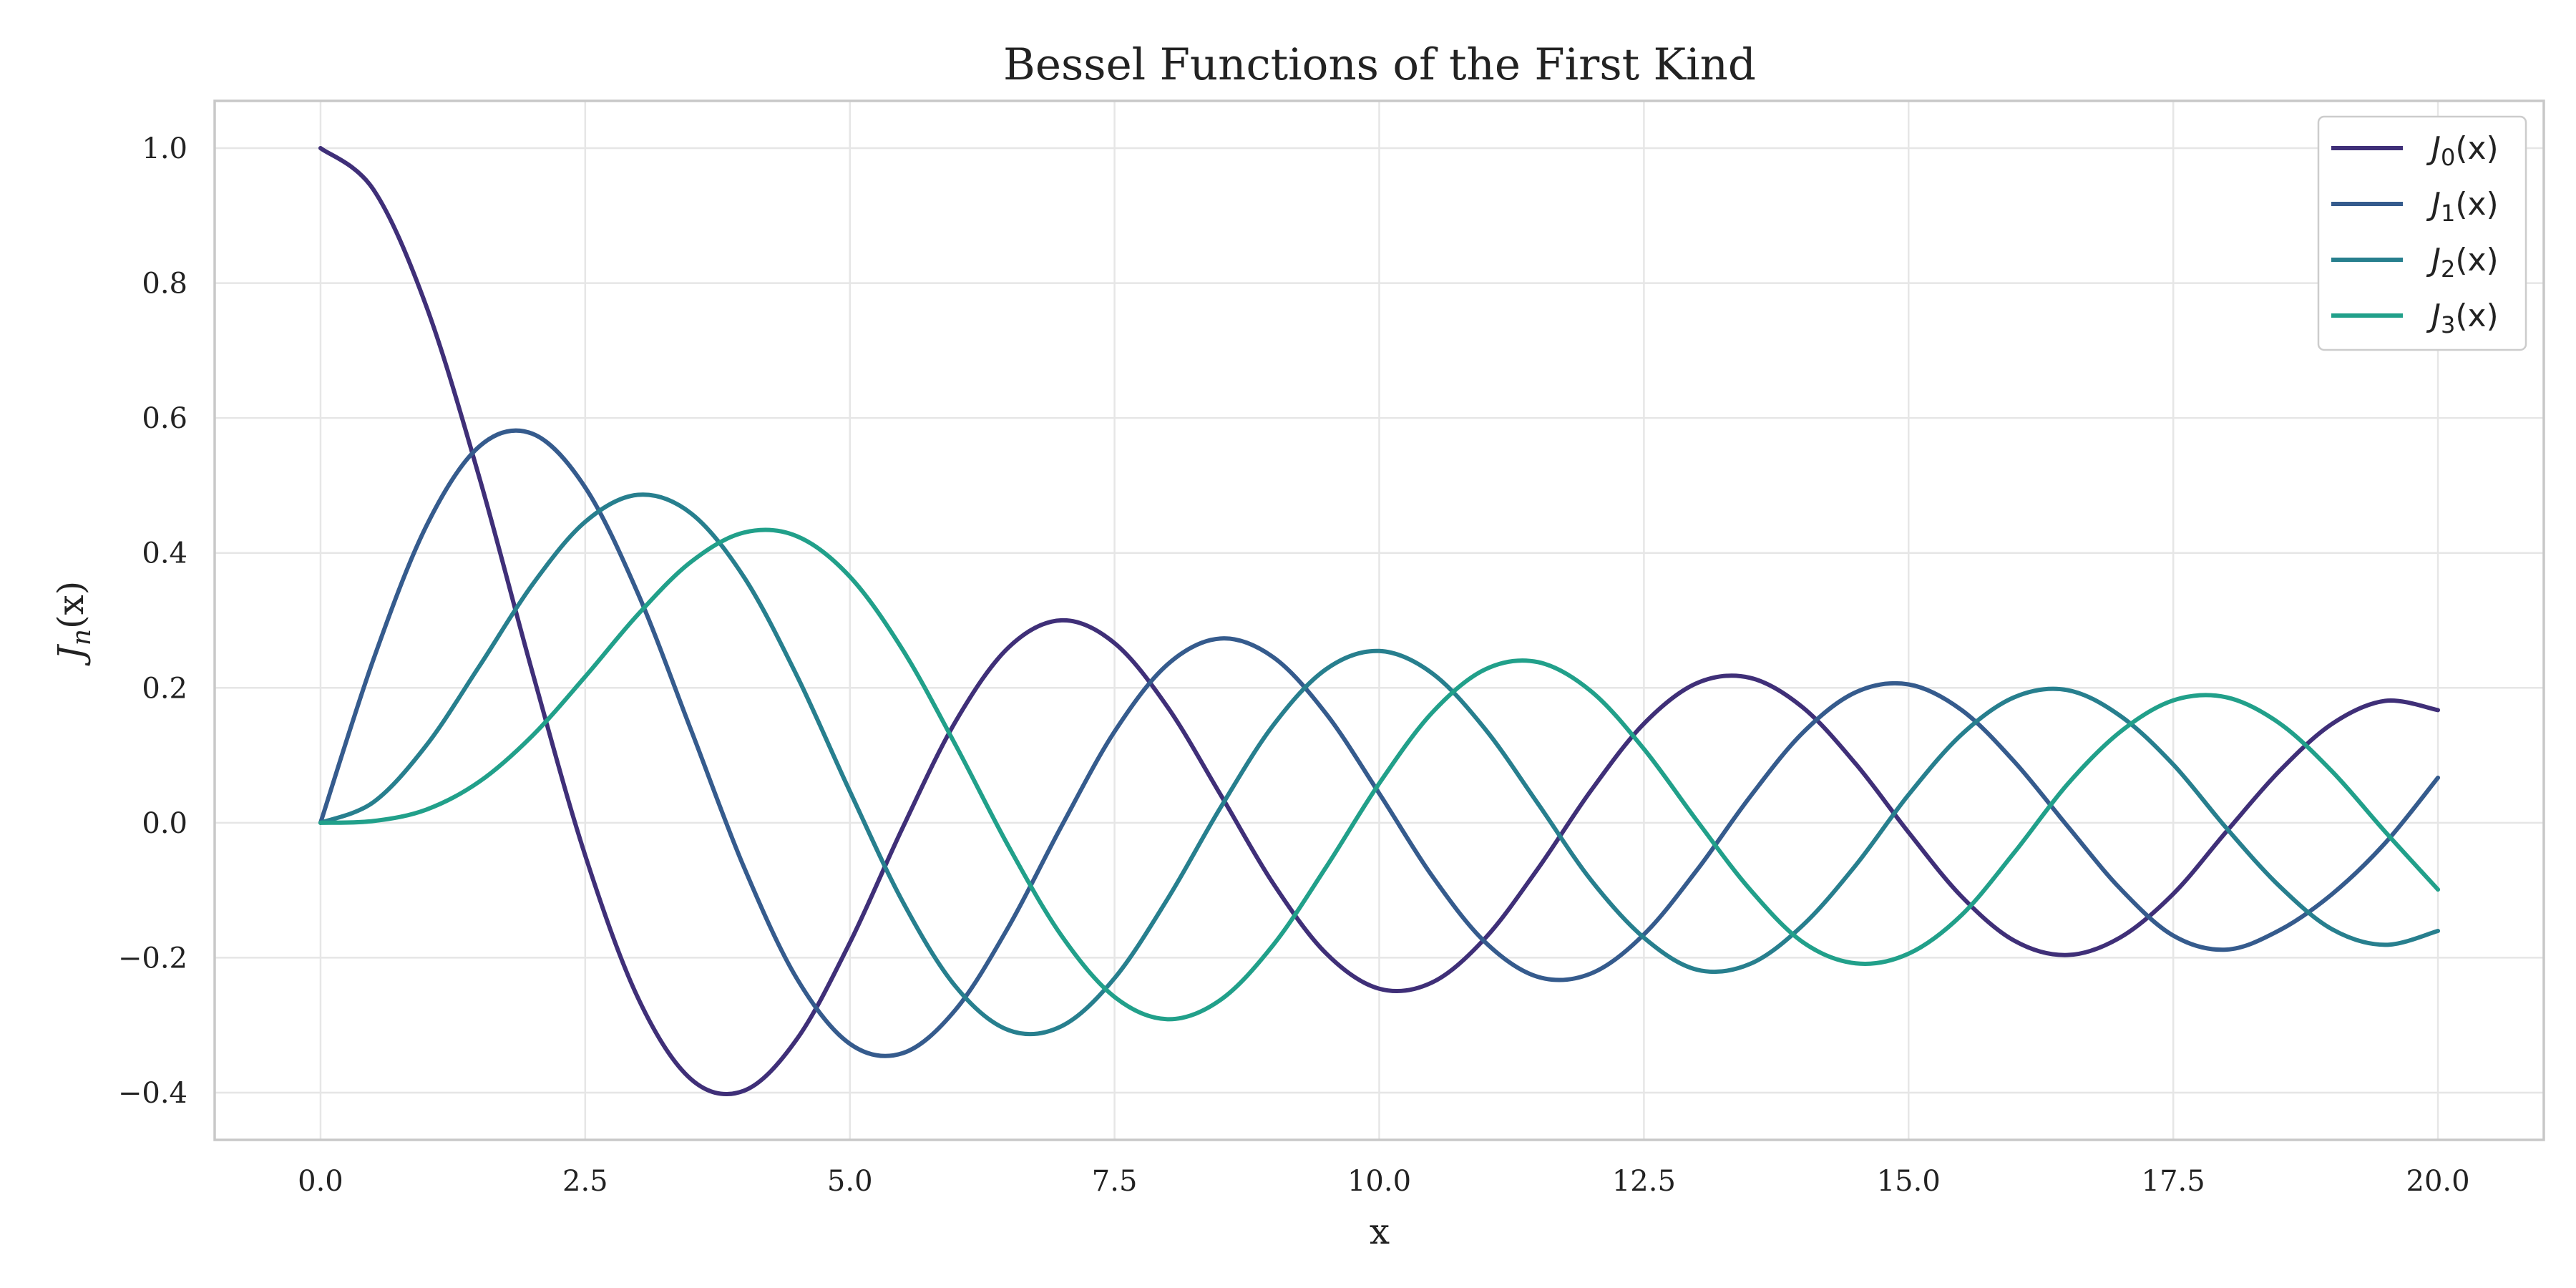 The width and height of the screenshot is (2576, 1288). What do you see at coordinates (152, 1093) in the screenshot?
I see `y-tick-label: −0.4` at bounding box center [152, 1093].